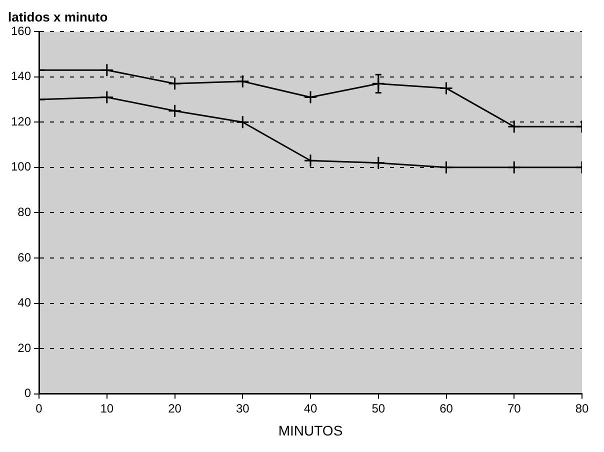  What do you see at coordinates (514, 408) in the screenshot?
I see `x-tick-label: 70` at bounding box center [514, 408].